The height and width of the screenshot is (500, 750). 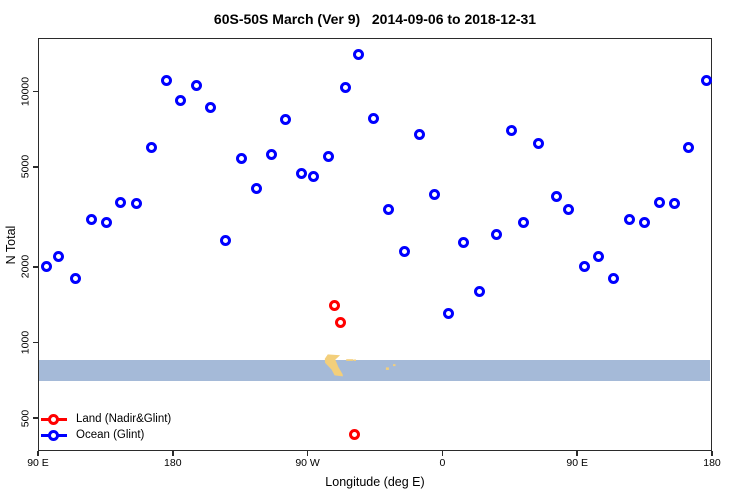 I want to click on y-tick-label: 5000, so click(x=25, y=167).